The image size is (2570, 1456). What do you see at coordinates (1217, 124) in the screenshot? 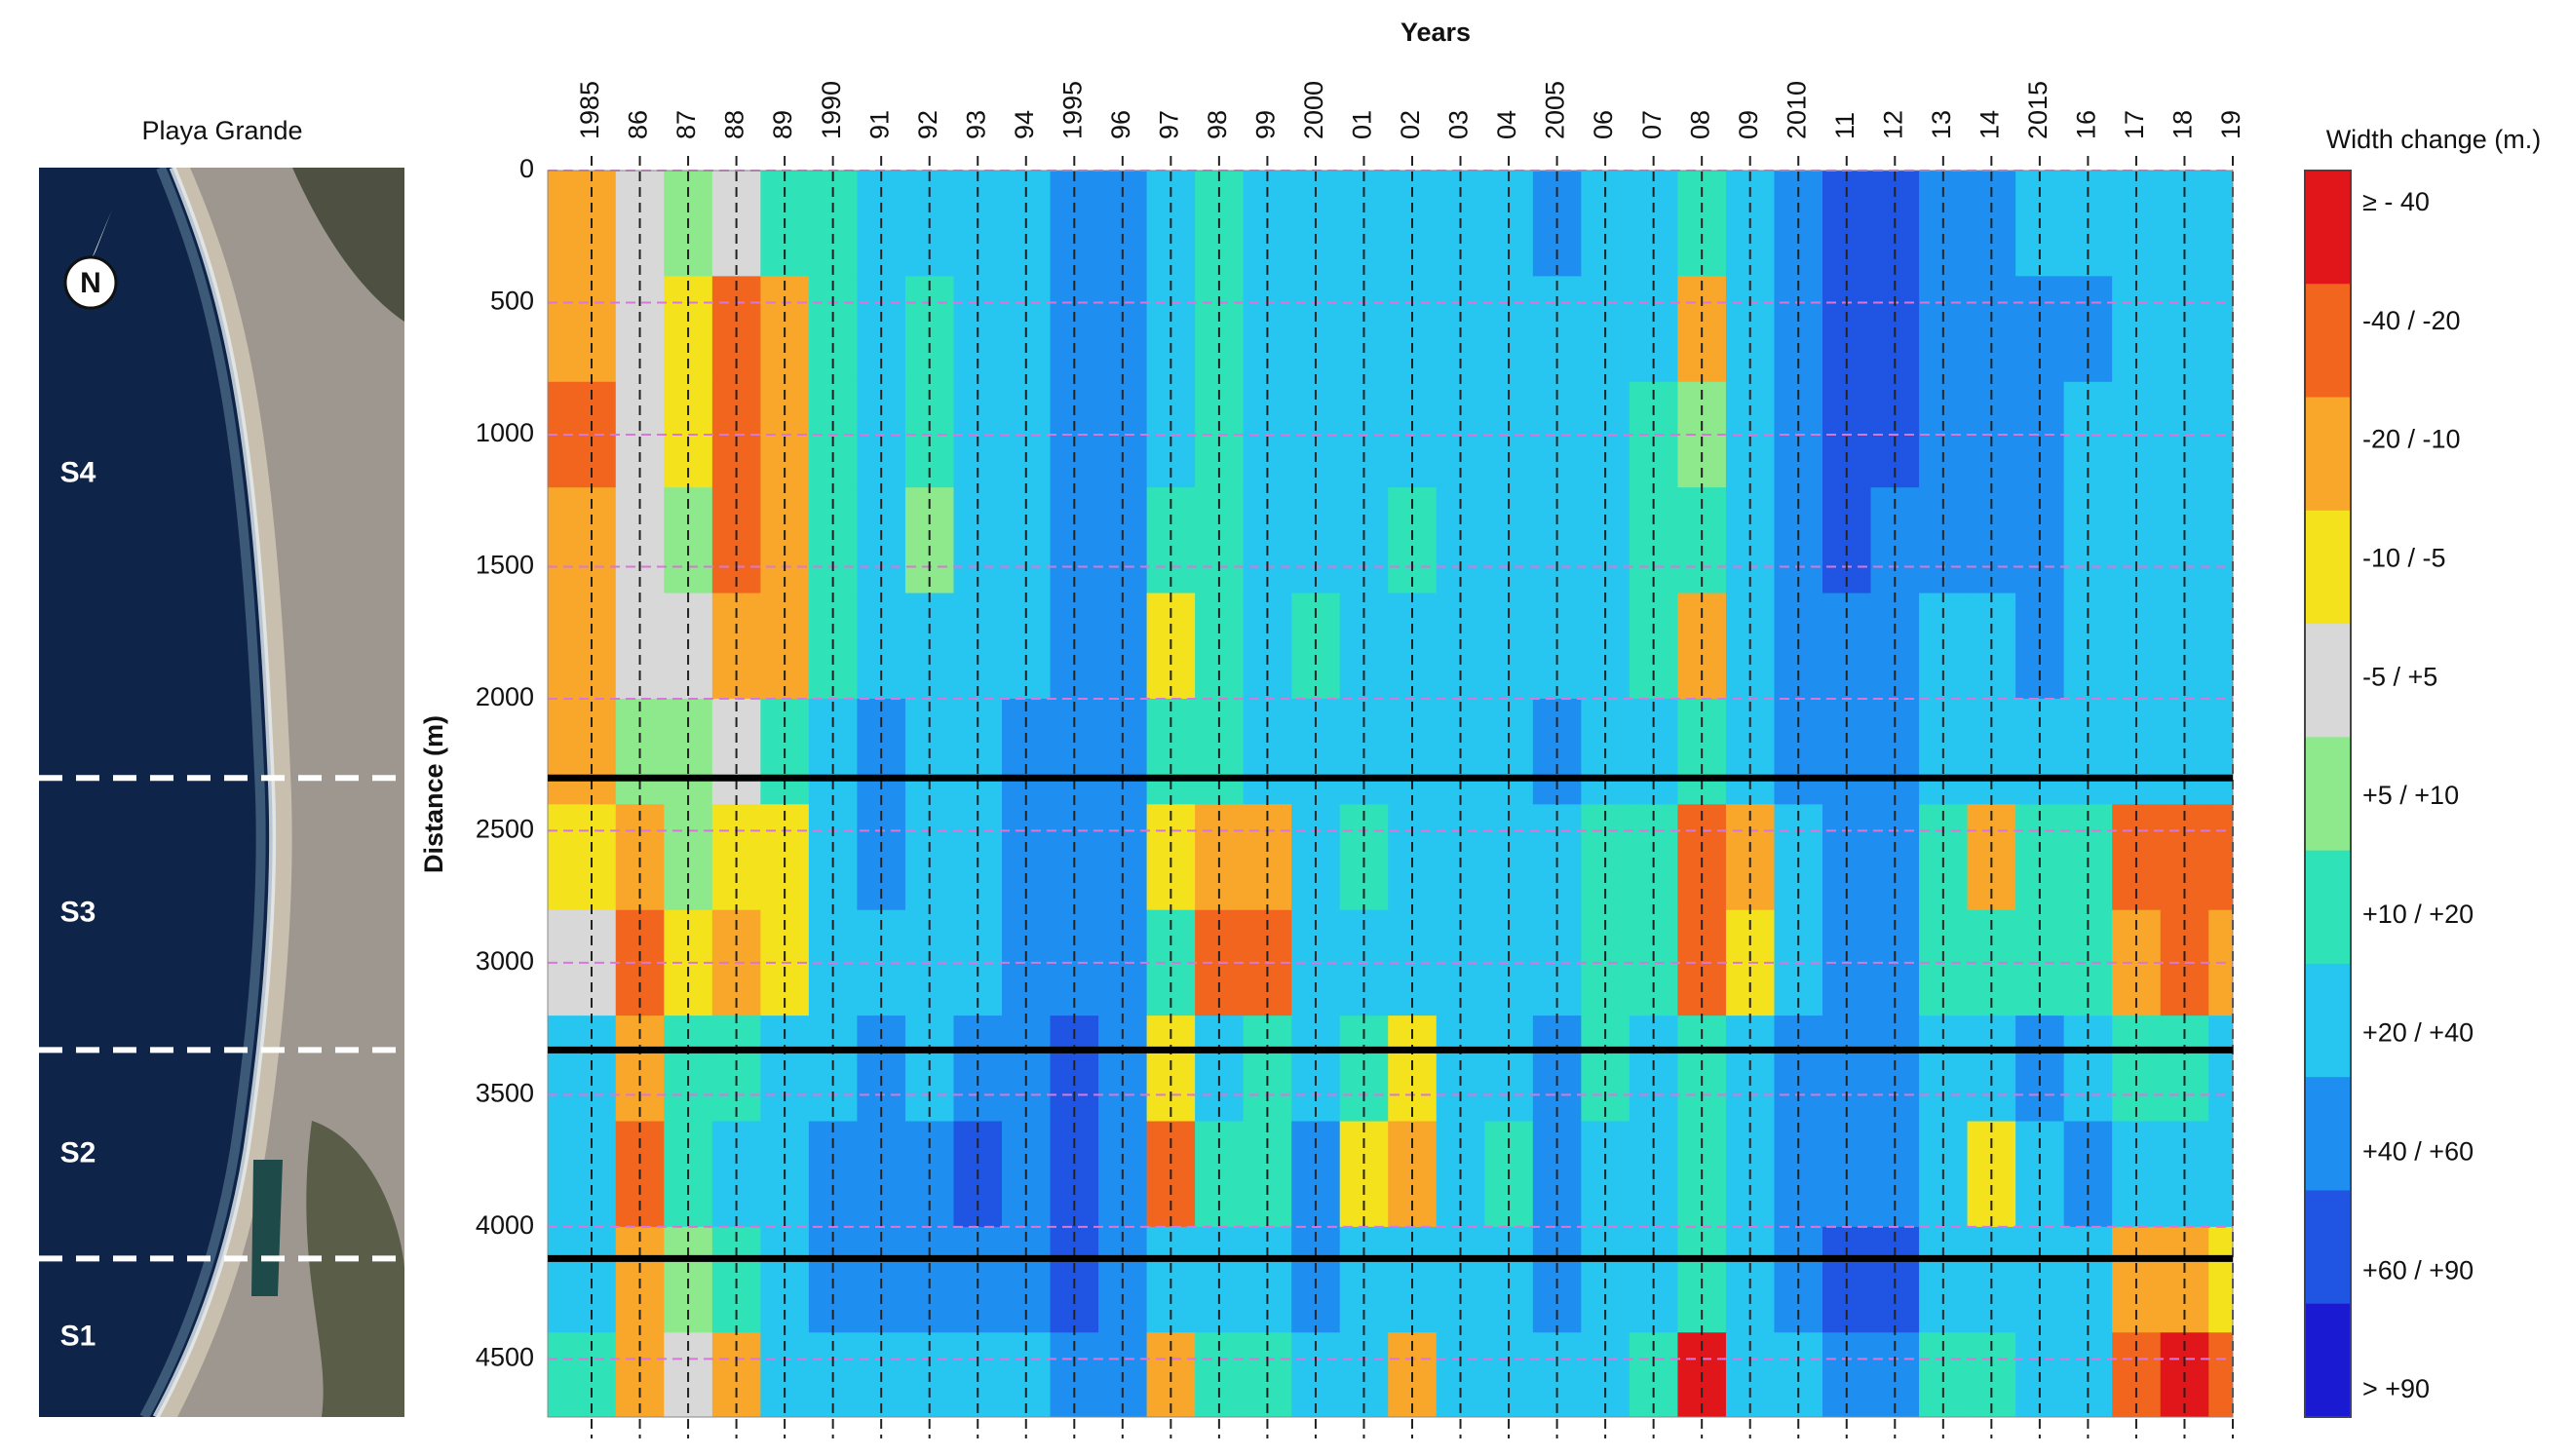
I see `x-tick-label: 98` at bounding box center [1217, 124].